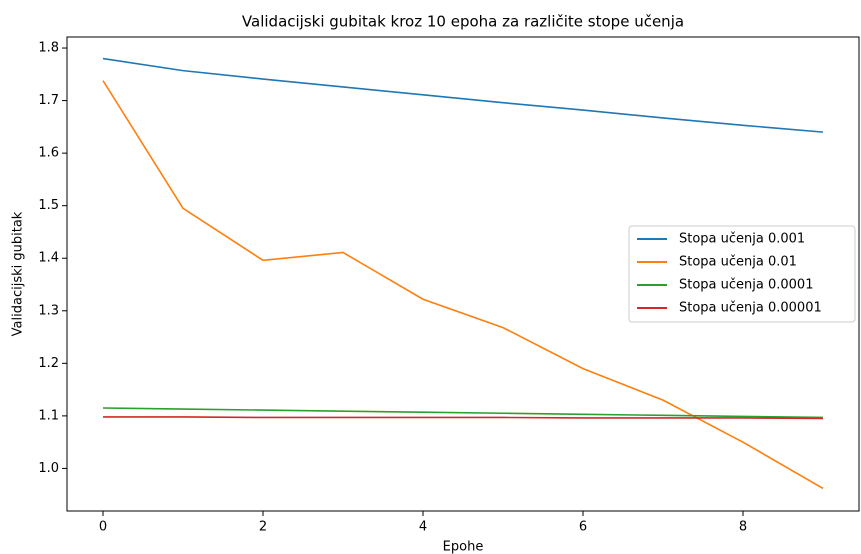 This screenshot has height=554, width=861. Describe the element at coordinates (463, 547) in the screenshot. I see `x-axis-label: Epohe` at that location.